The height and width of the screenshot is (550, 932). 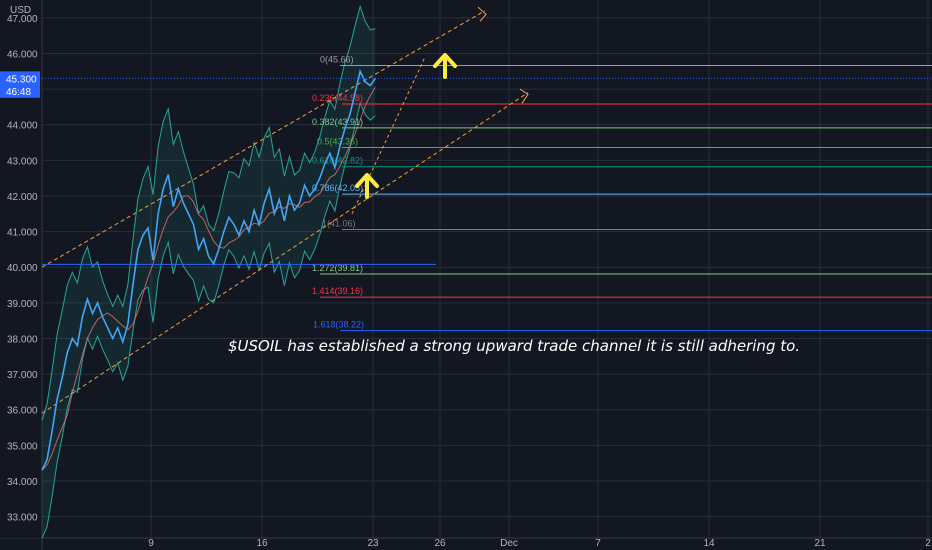 I want to click on currency-label: USD, so click(x=20, y=10).